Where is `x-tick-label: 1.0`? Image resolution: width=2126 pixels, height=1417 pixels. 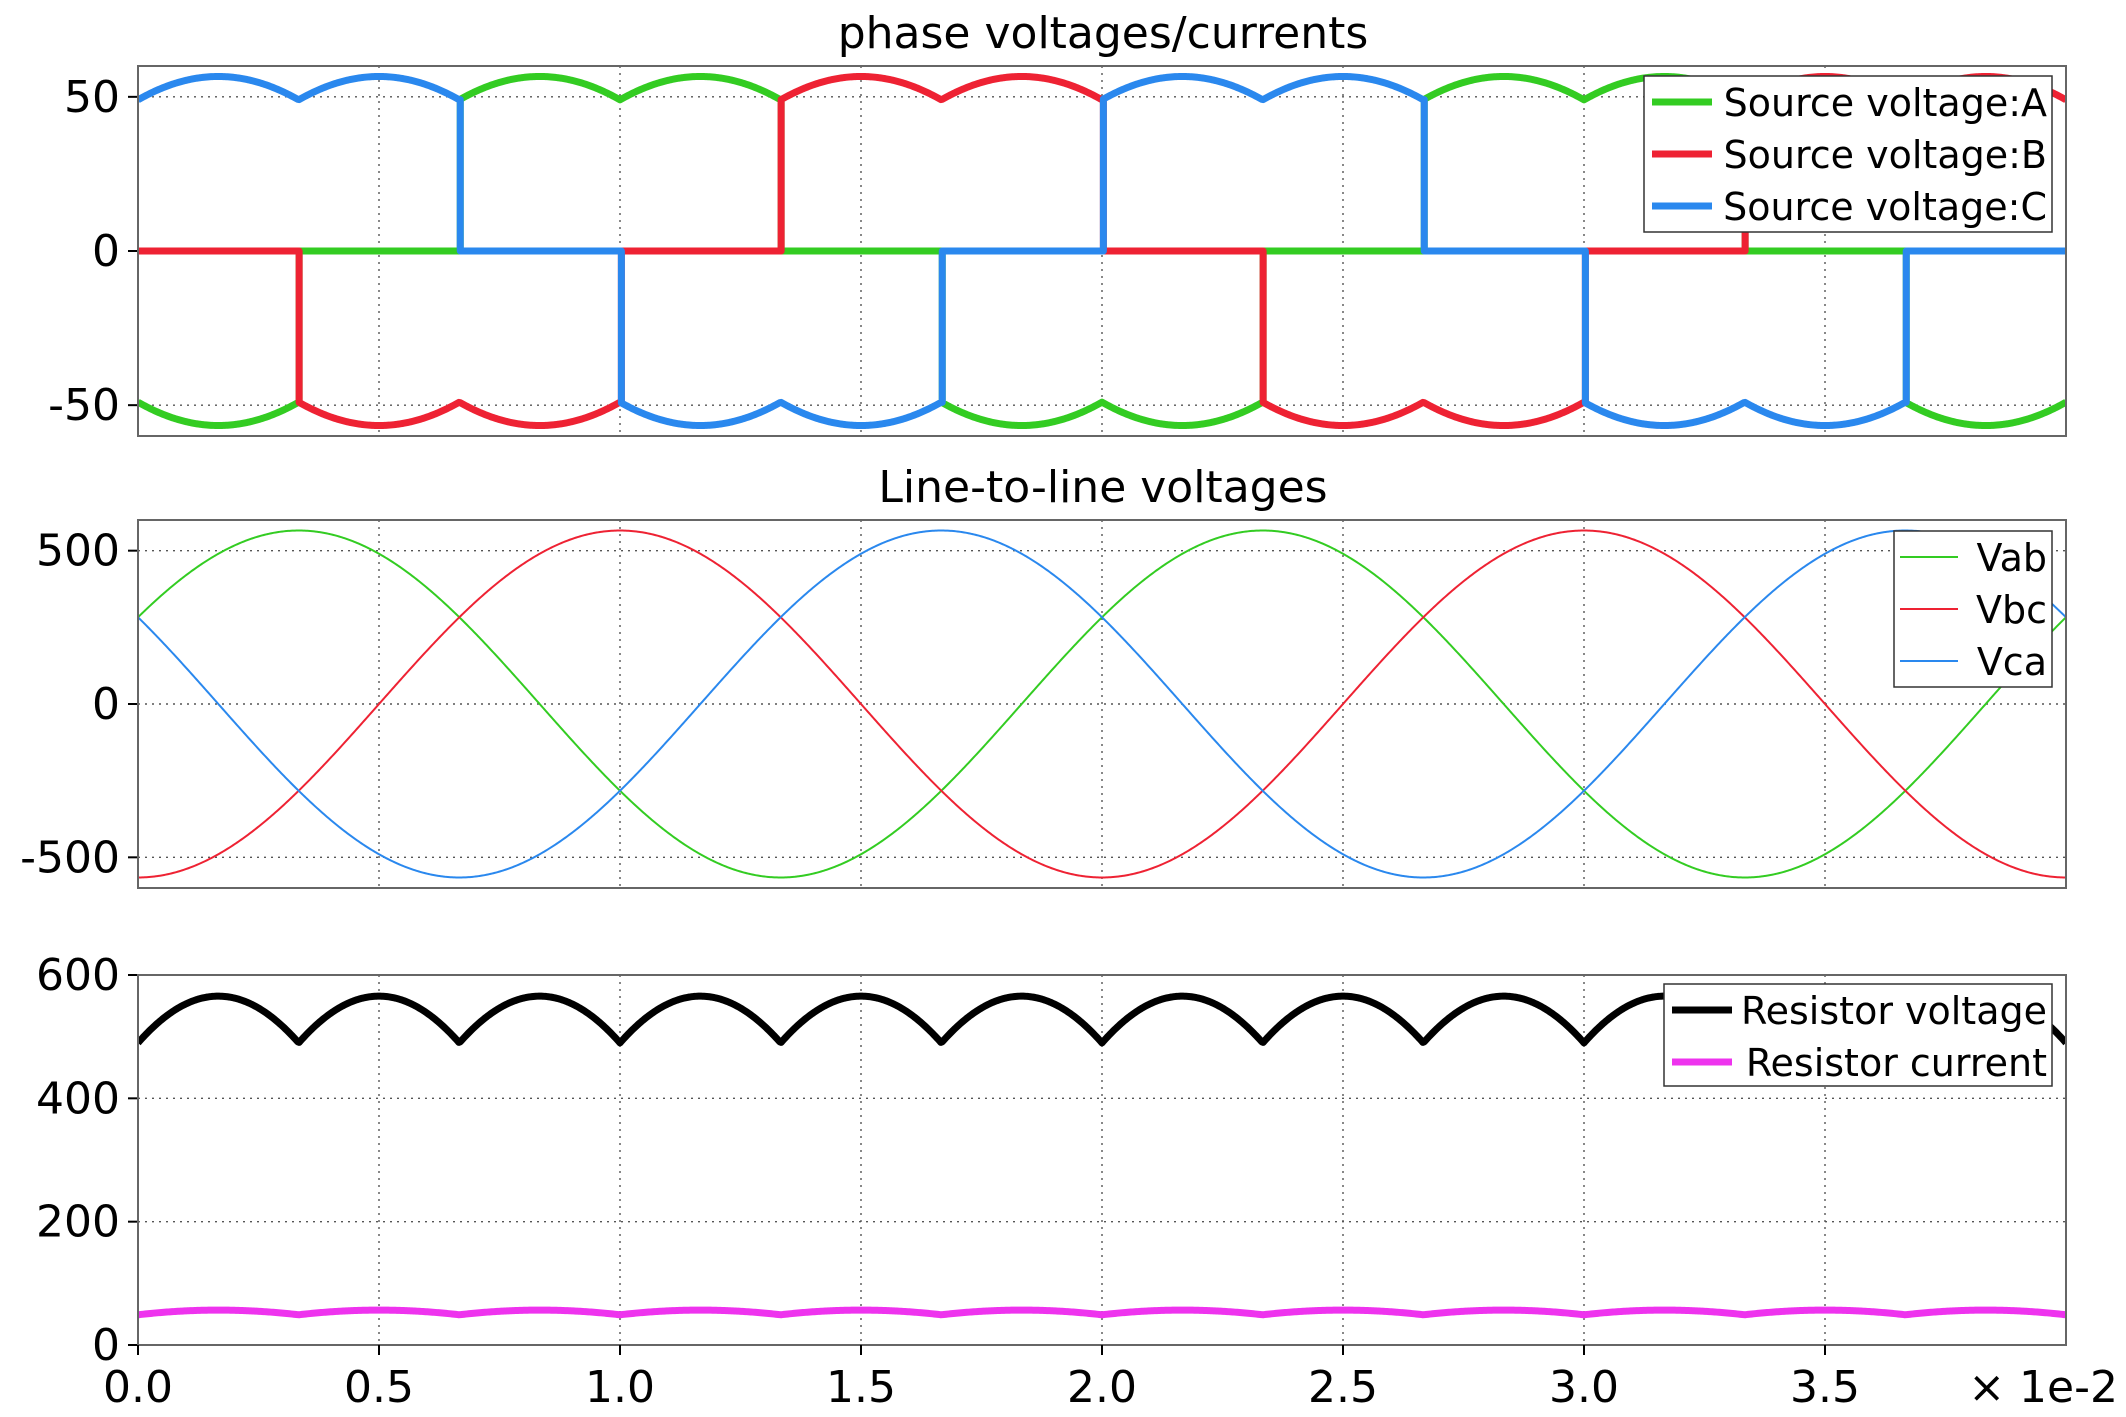
x-tick-label: 1.0 is located at coordinates (620, 1387).